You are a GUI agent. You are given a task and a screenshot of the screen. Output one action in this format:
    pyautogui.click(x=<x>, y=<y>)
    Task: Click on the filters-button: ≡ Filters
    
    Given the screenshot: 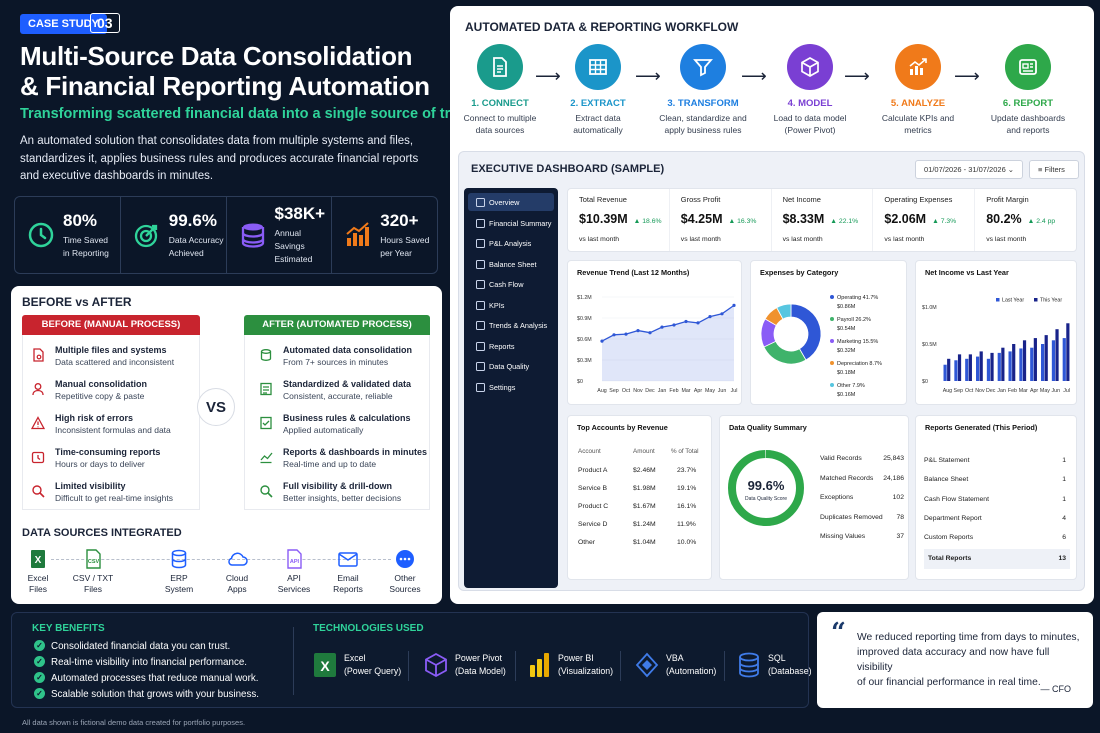 What is the action you would take?
    pyautogui.click(x=1054, y=169)
    